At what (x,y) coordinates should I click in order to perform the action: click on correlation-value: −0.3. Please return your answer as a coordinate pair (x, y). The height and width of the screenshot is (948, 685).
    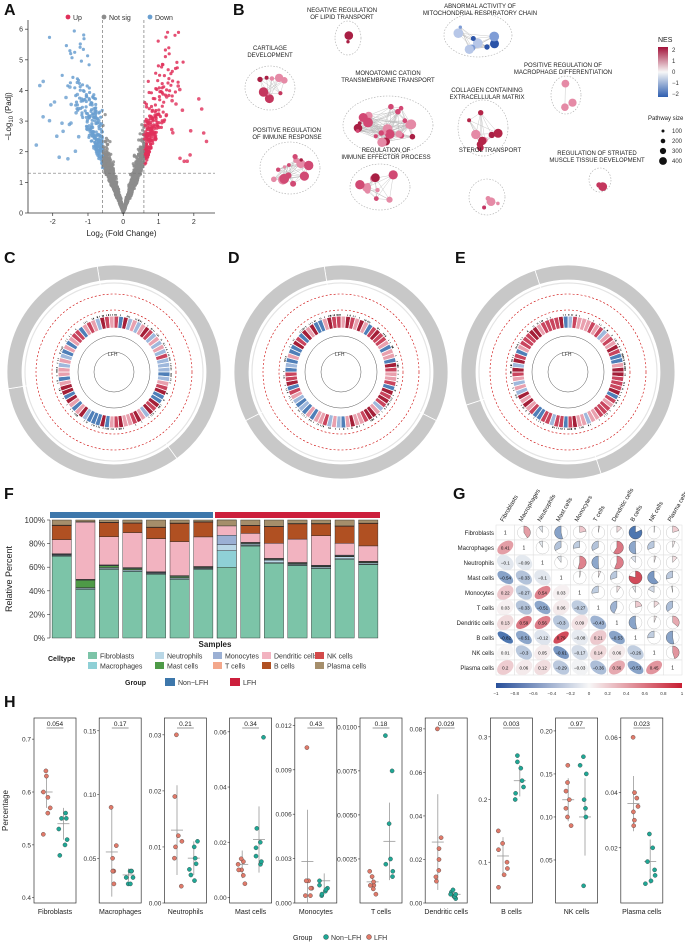
    Looking at the image, I should click on (523, 653).